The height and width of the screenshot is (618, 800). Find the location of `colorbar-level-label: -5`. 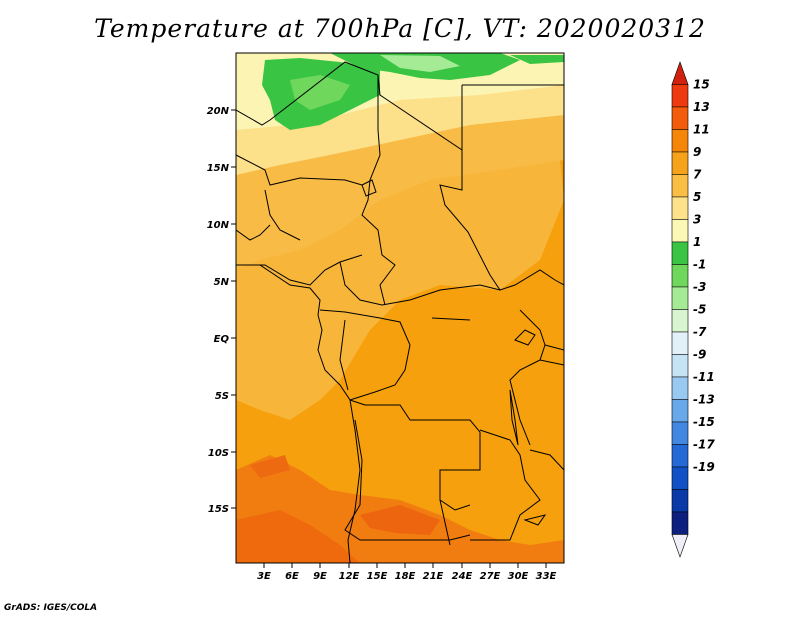

colorbar-level-label: -5 is located at coordinates (699, 310).